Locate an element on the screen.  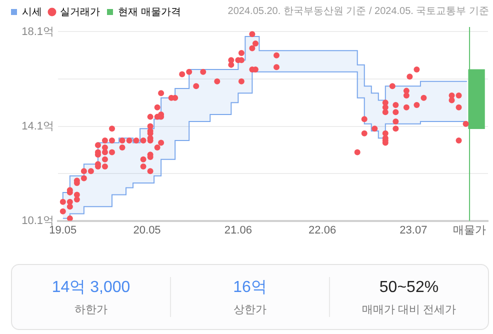
y-tick-label: 18.1억 is located at coordinates (38, 32).